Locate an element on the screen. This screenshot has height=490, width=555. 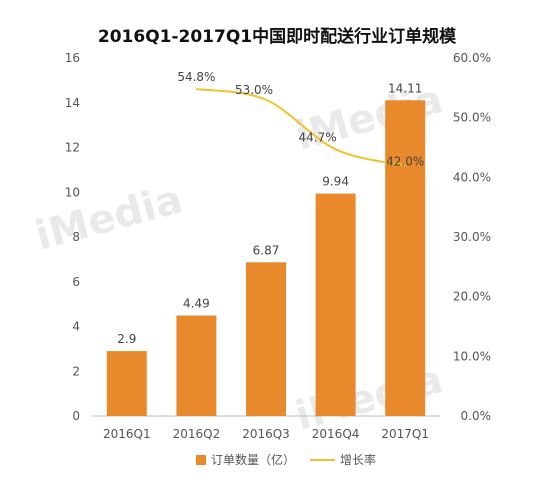
x-tick-label: 2017Q1 is located at coordinates (405, 434).